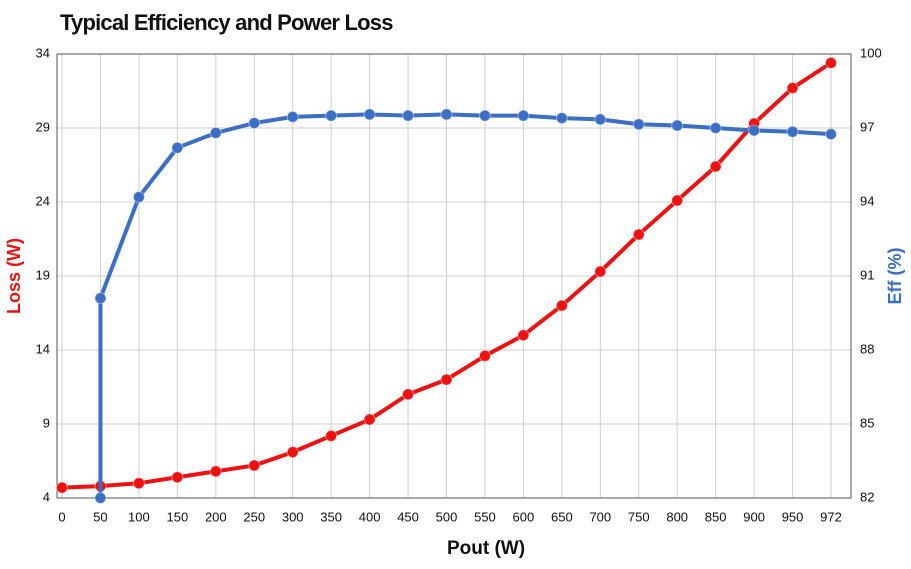 The image size is (911, 569). I want to click on y-tick-label: 24, so click(43, 200).